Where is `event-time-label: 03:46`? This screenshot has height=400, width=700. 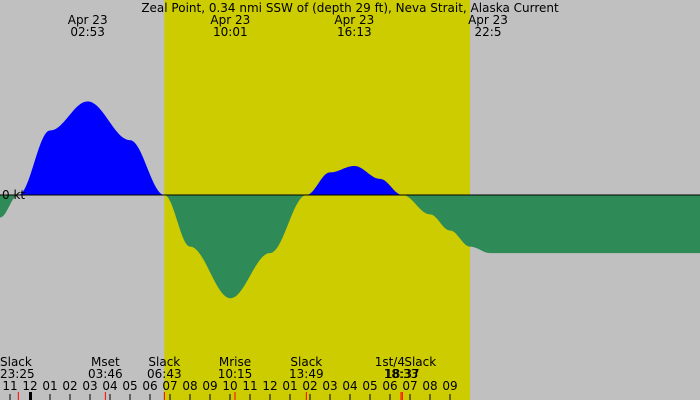
event-time-label: 03:46 is located at coordinates (105, 374).